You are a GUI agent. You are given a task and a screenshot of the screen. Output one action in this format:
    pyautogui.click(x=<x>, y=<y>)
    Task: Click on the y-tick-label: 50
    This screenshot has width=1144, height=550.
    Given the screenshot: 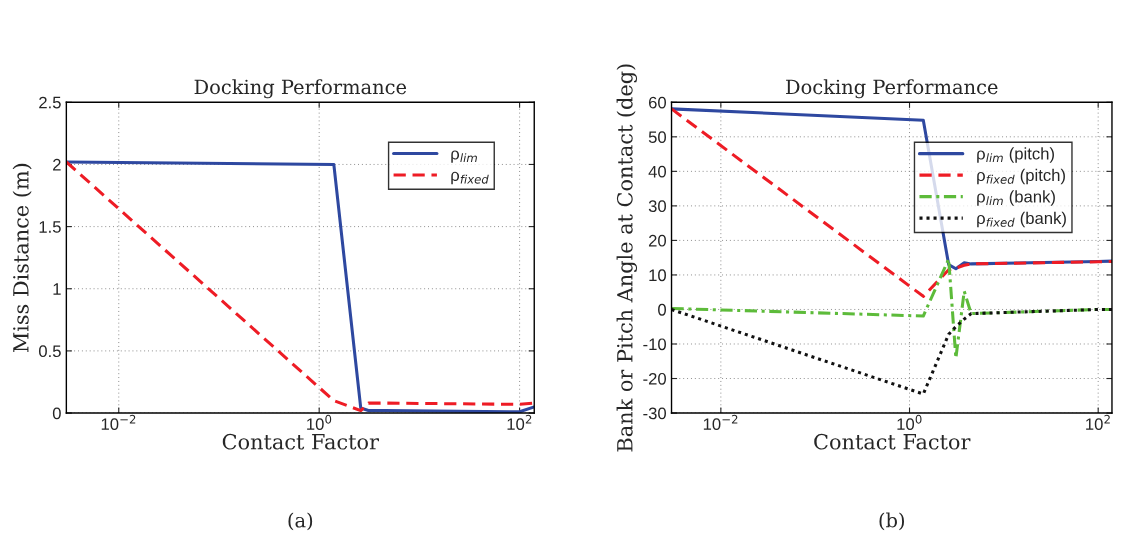 What is the action you would take?
    pyautogui.click(x=657, y=137)
    